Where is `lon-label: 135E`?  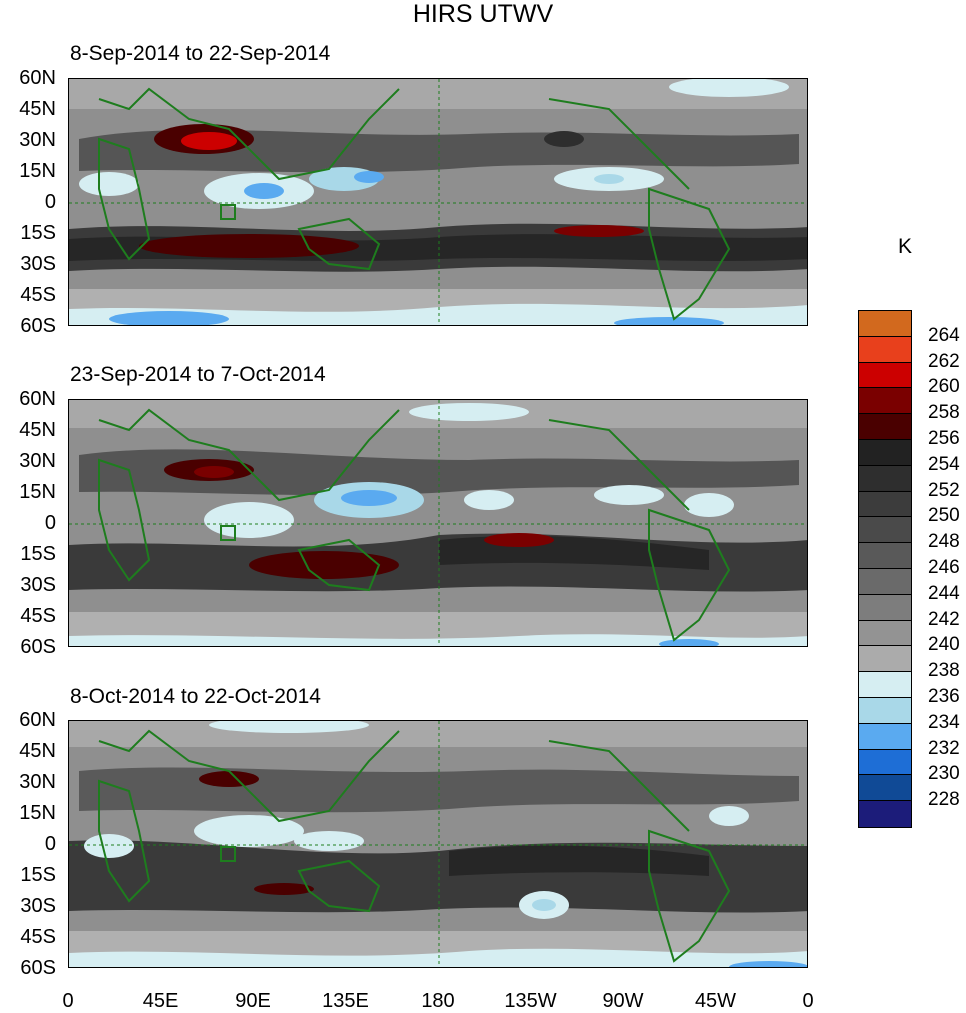 lon-label: 135E is located at coordinates (345, 1001).